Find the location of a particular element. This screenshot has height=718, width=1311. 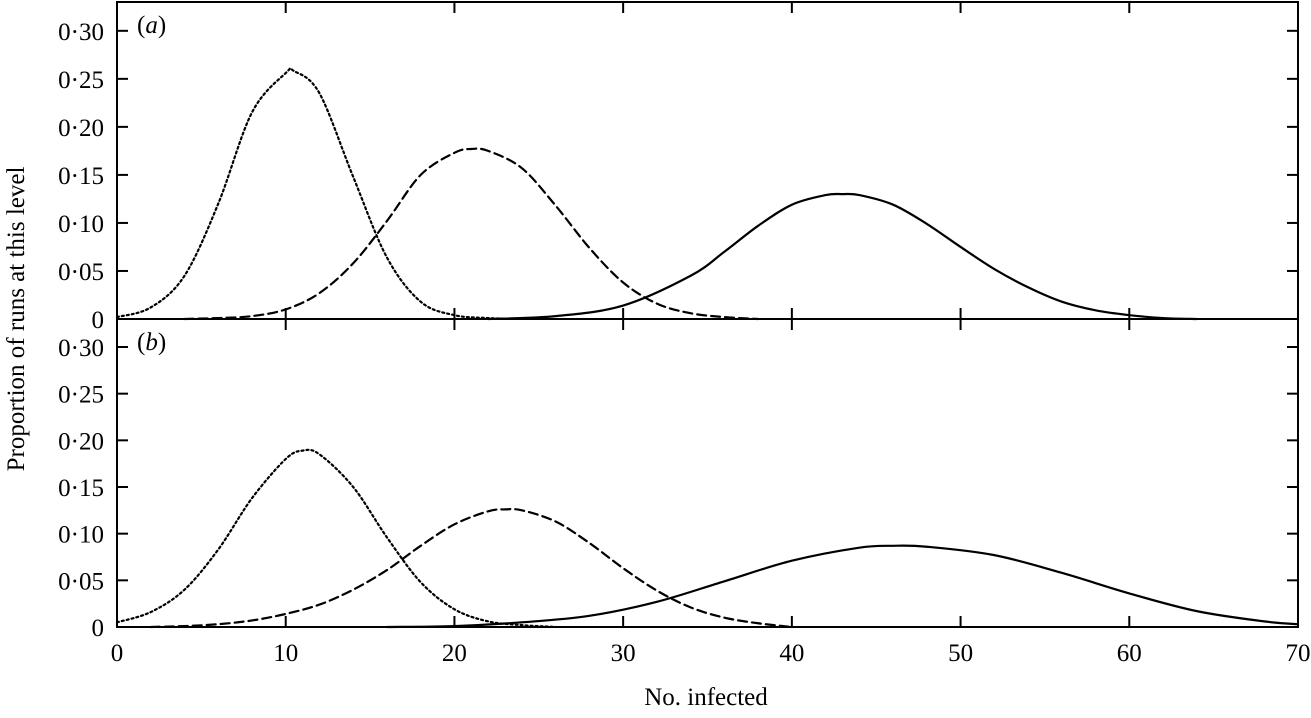

panel-a-y-tick-label: 0·30 is located at coordinates (81, 32).